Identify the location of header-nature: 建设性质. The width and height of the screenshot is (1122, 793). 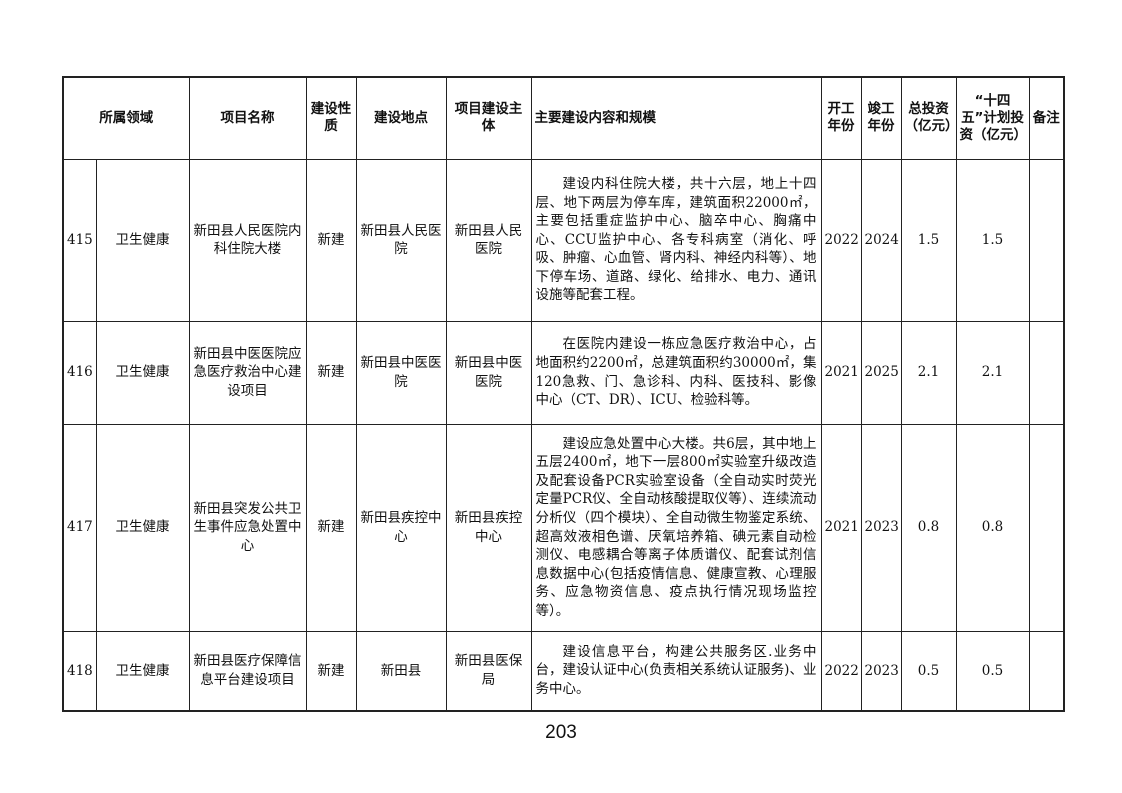
(331, 118).